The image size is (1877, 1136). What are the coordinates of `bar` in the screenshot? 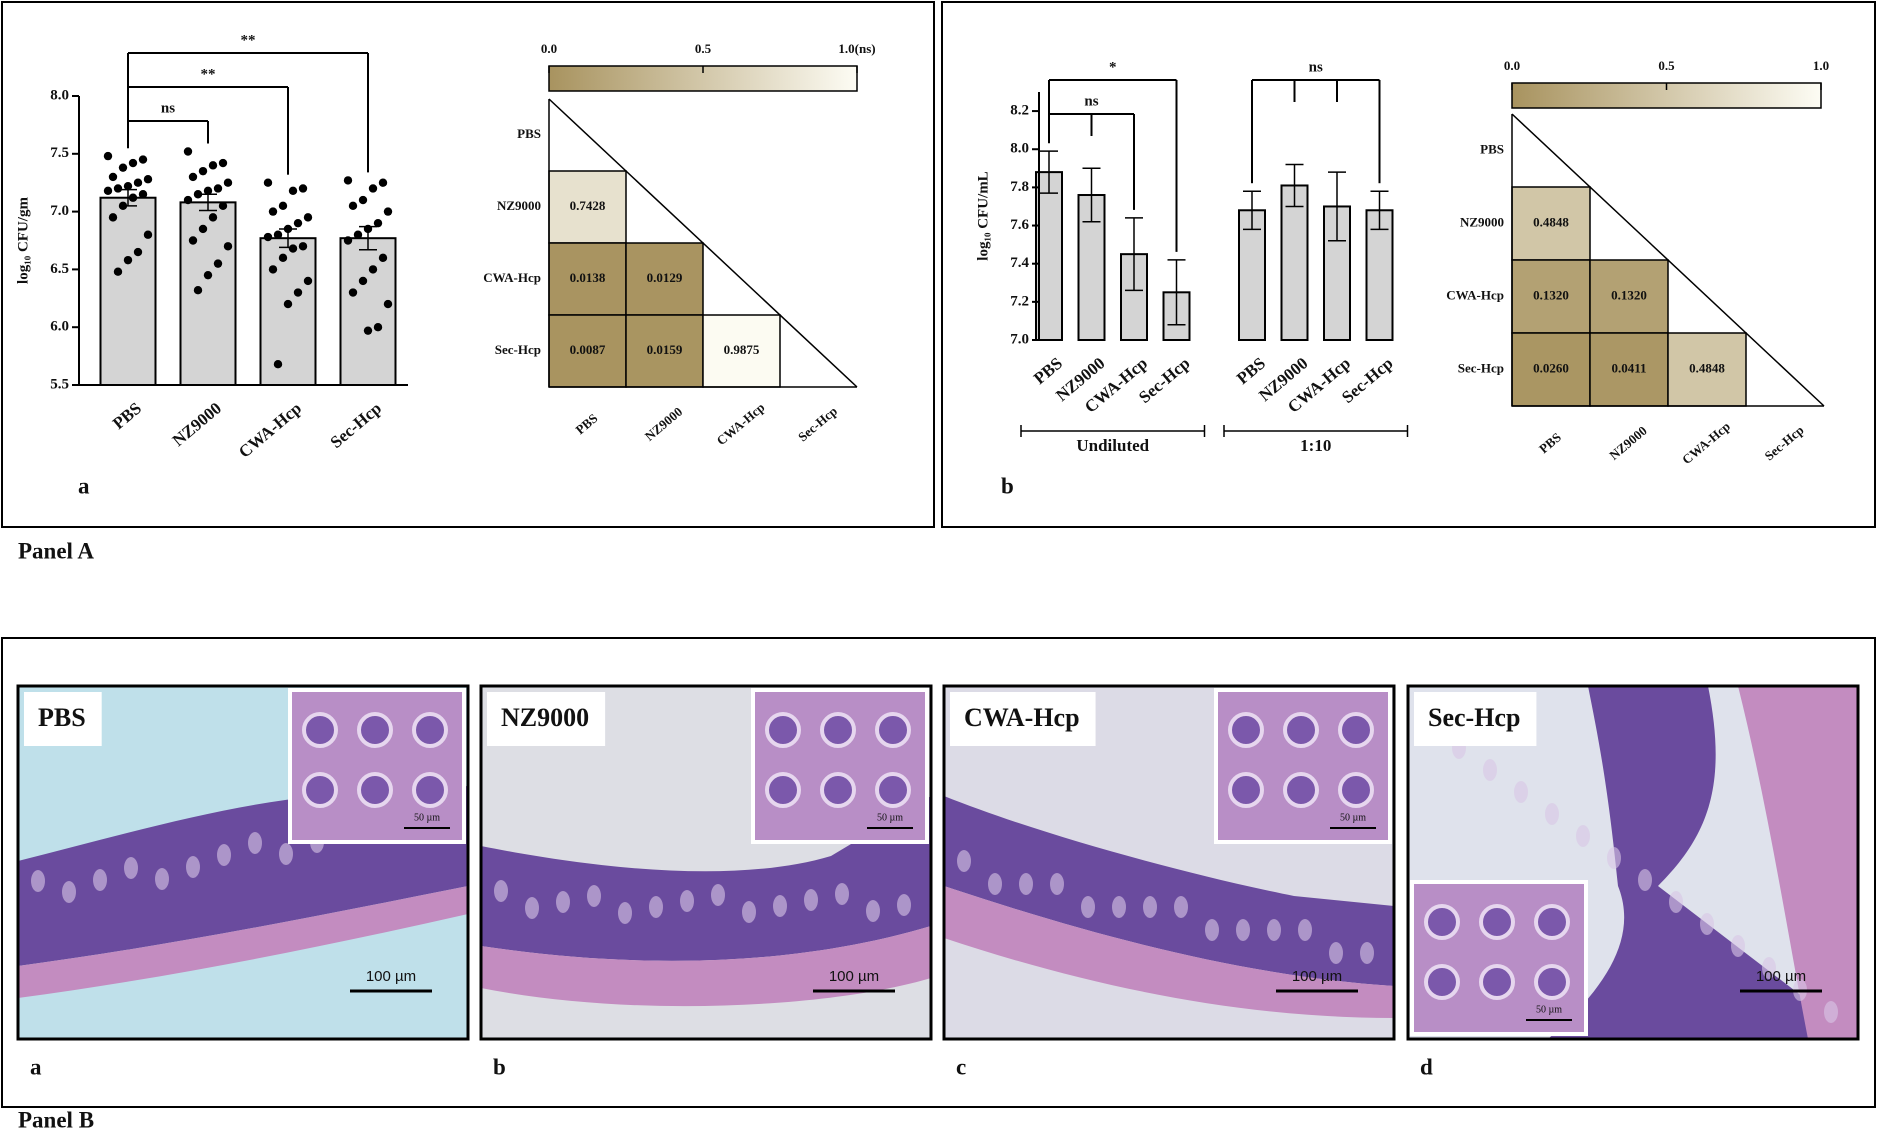 It's located at (1049, 256).